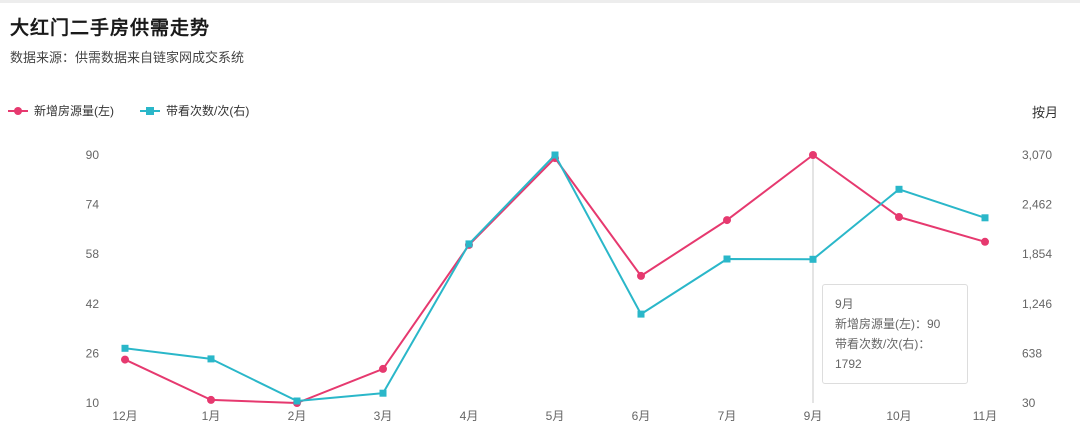  Describe the element at coordinates (1037, 205) in the screenshot. I see `right-axis-tick: 2,462` at that location.